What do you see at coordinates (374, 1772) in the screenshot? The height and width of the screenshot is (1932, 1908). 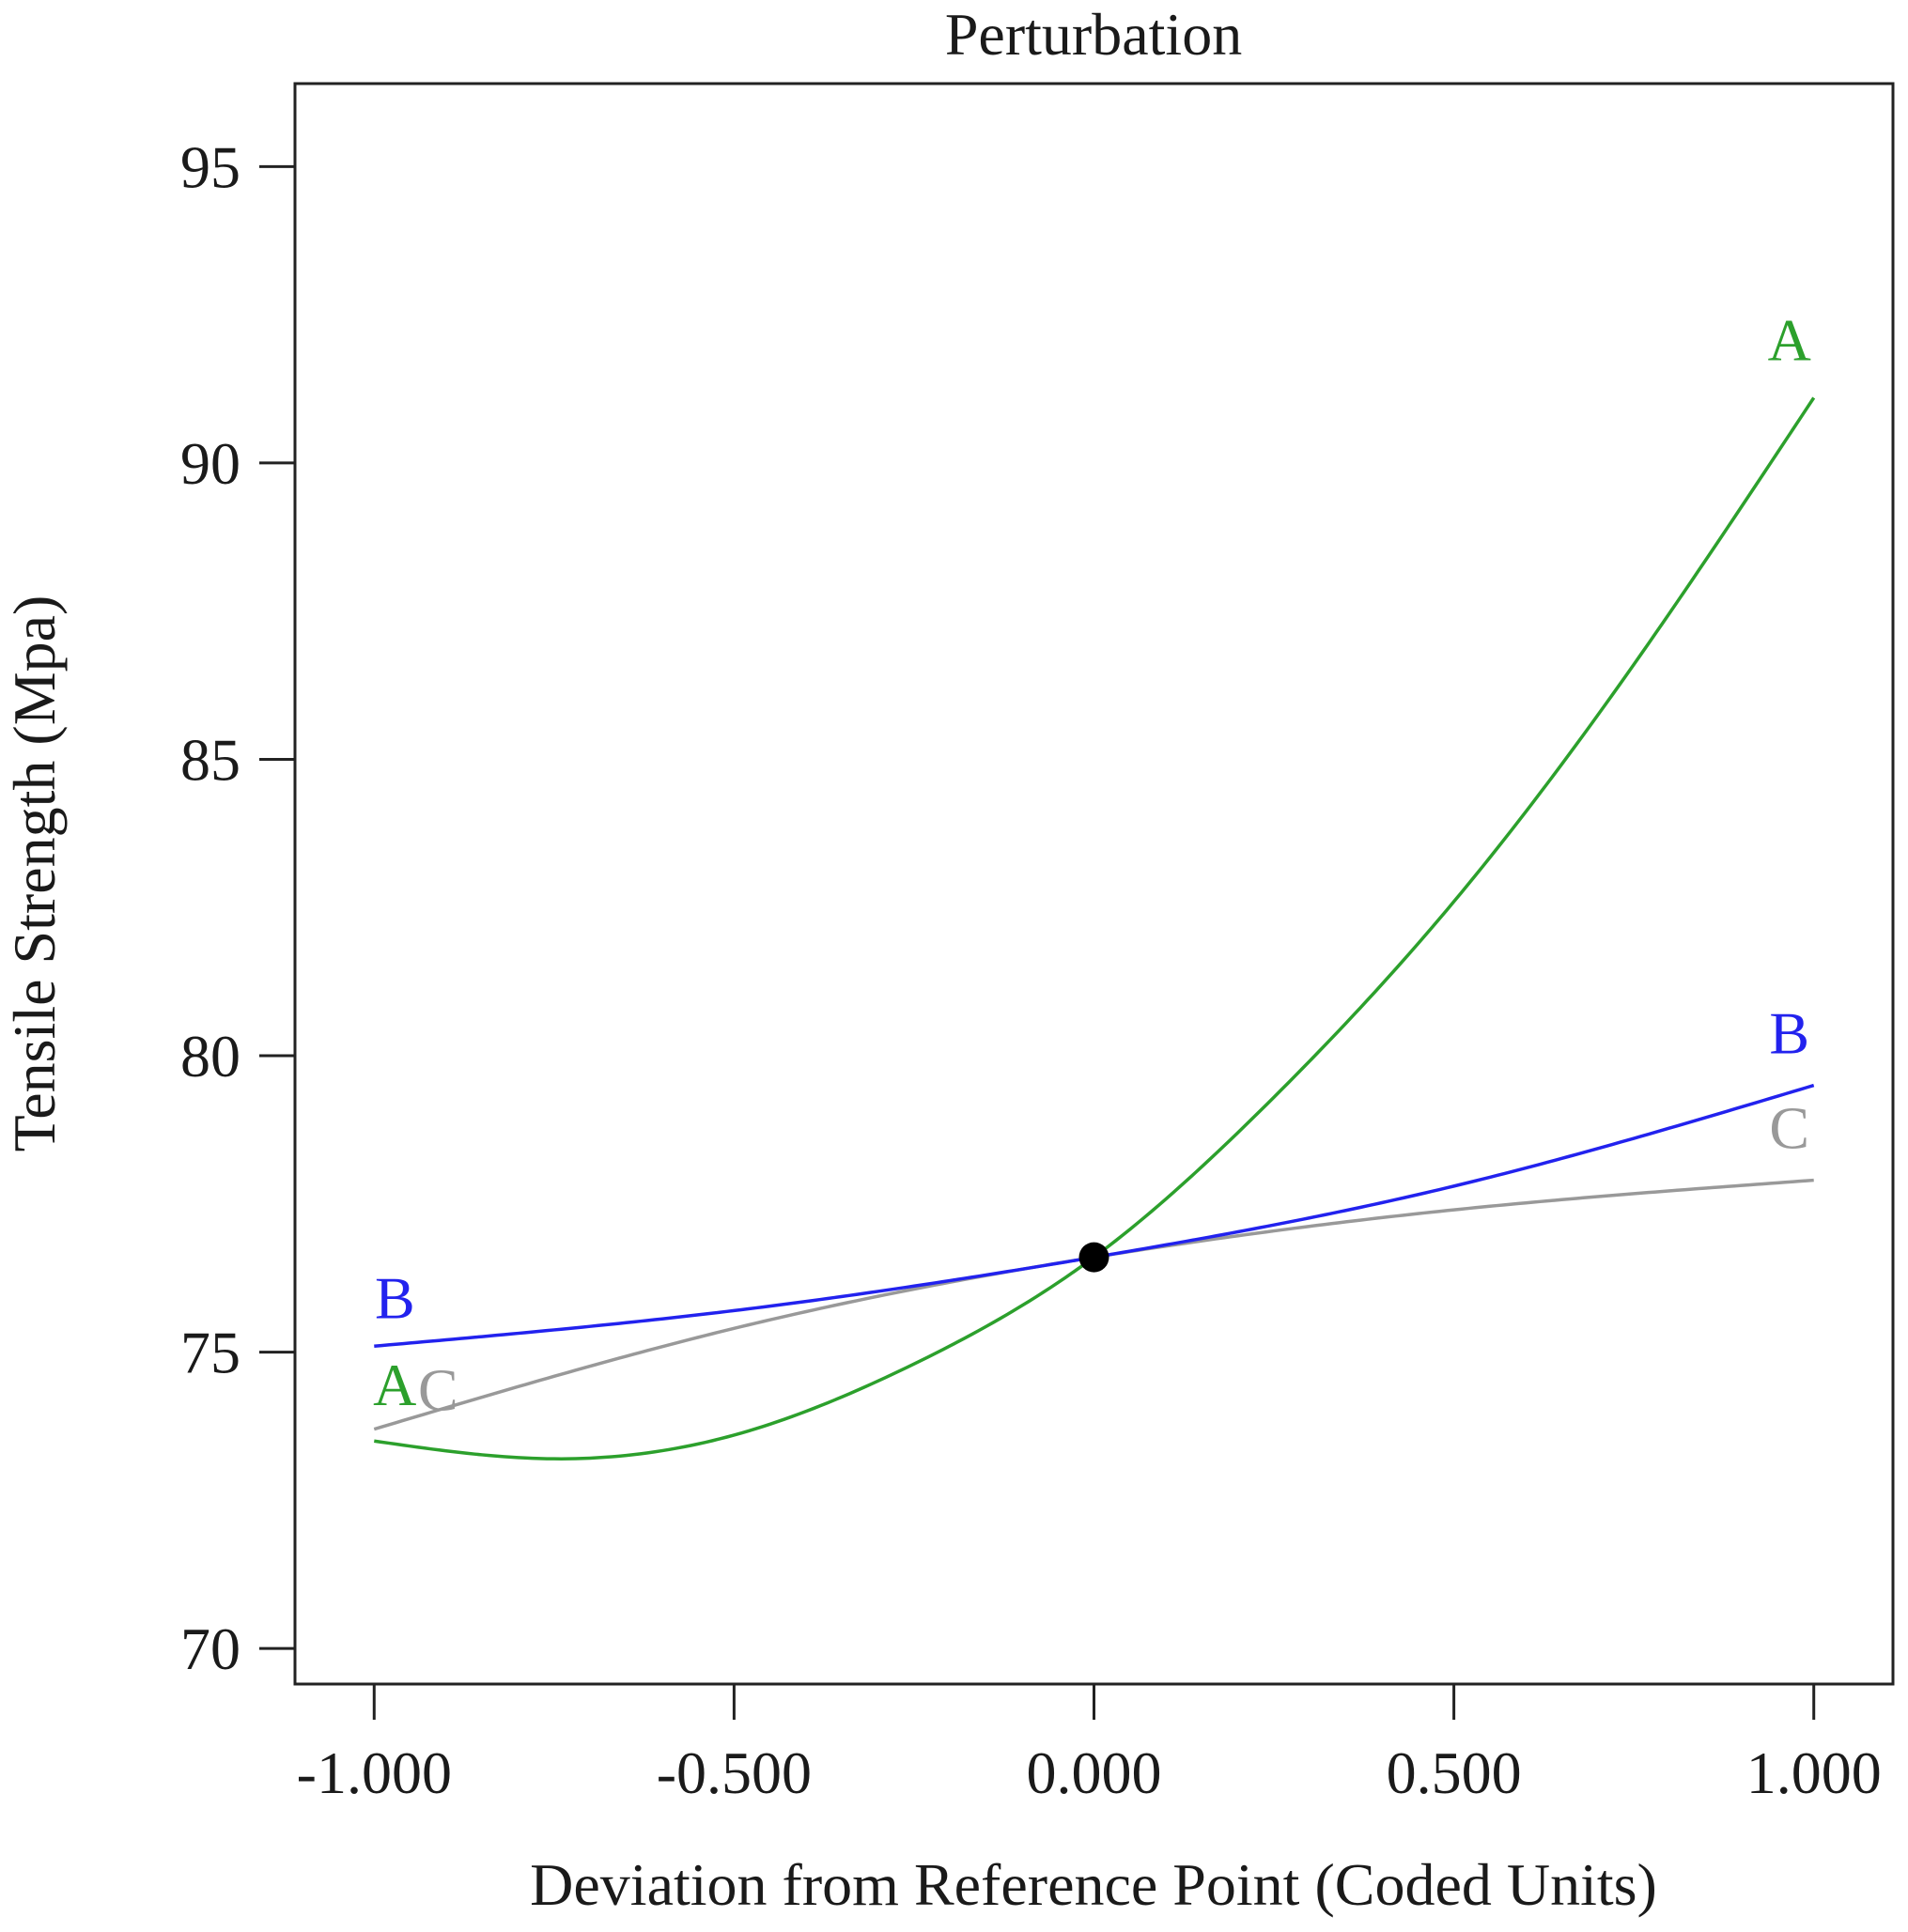 I see `x-tick-label-0: -1.000` at bounding box center [374, 1772].